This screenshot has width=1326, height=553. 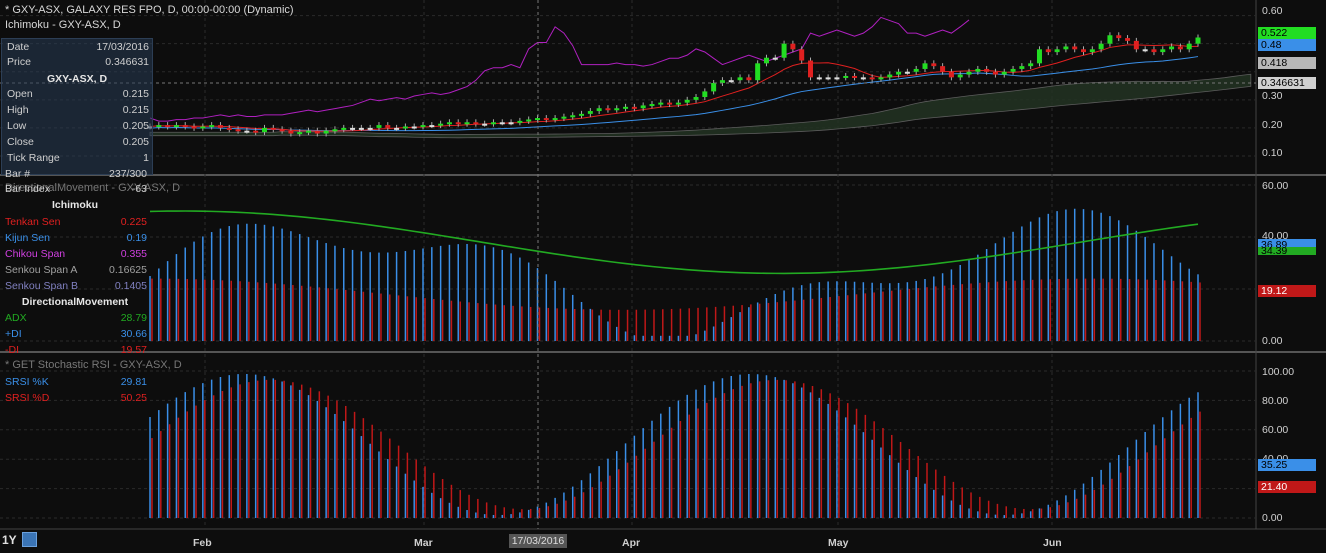 I want to click on info-bar-index: Bar Index -63, so click(x=76, y=189).